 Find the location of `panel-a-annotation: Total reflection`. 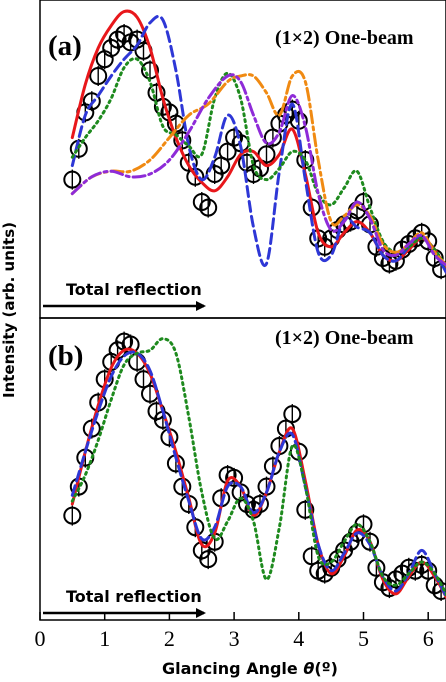

panel-a-annotation: Total reflection is located at coordinates (134, 289).